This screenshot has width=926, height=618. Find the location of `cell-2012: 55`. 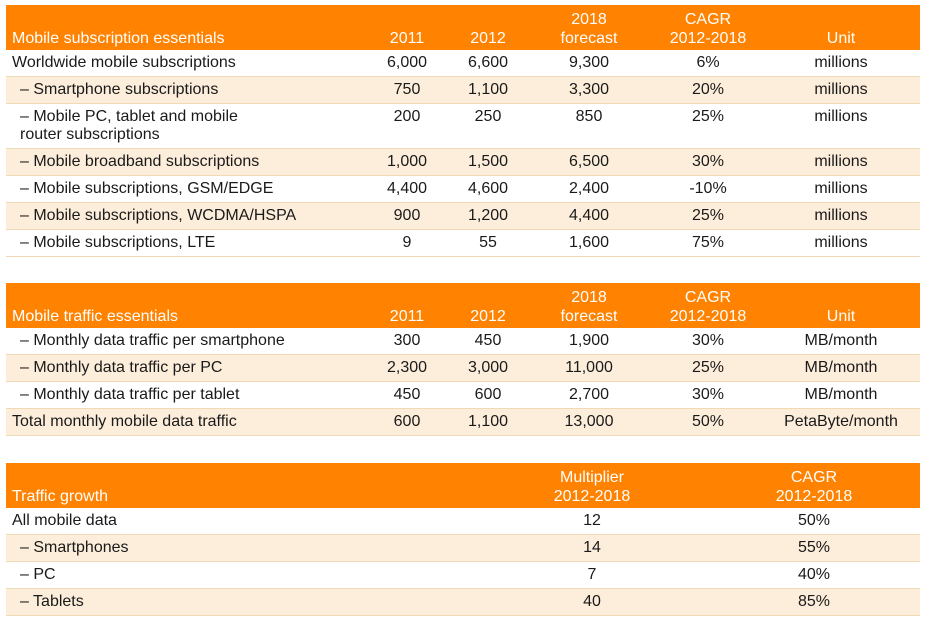

cell-2012: 55 is located at coordinates (488, 243).